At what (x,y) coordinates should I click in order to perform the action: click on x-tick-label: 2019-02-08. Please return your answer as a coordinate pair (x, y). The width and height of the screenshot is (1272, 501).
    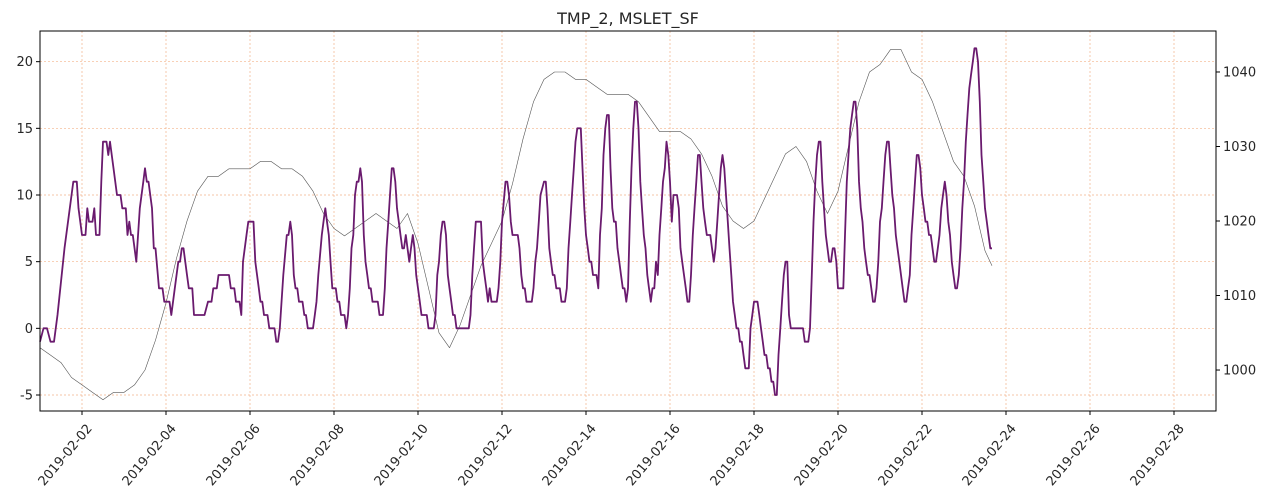
    Looking at the image, I should click on (318, 456).